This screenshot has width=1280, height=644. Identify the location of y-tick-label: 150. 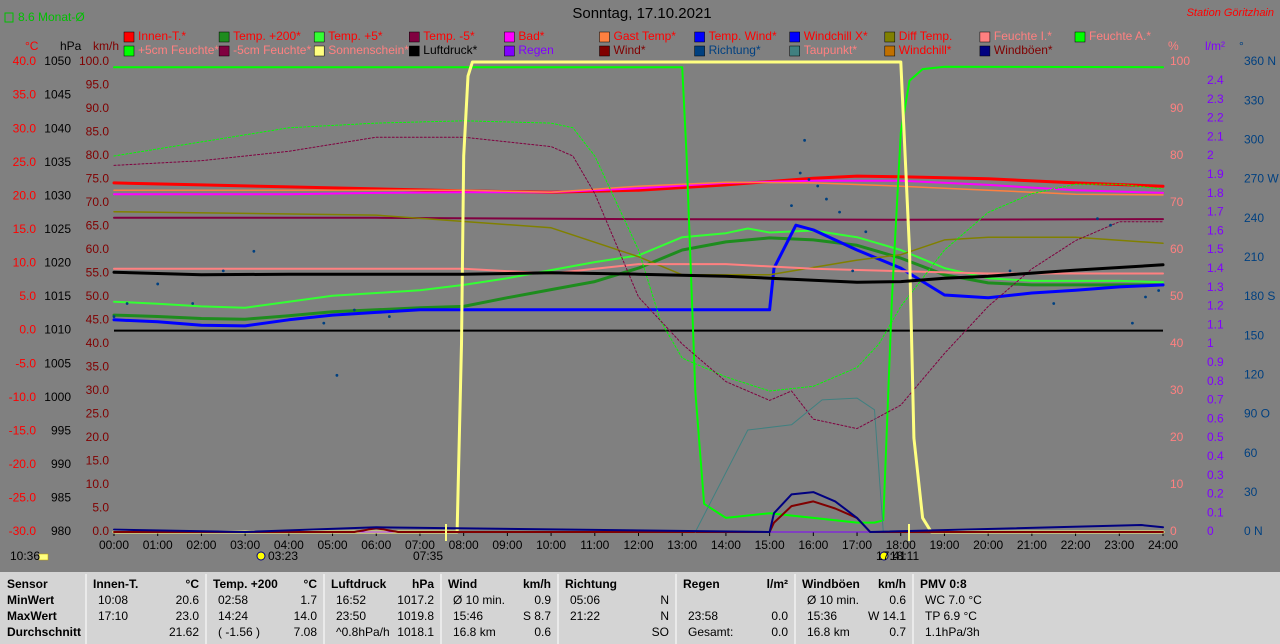
(1254, 335).